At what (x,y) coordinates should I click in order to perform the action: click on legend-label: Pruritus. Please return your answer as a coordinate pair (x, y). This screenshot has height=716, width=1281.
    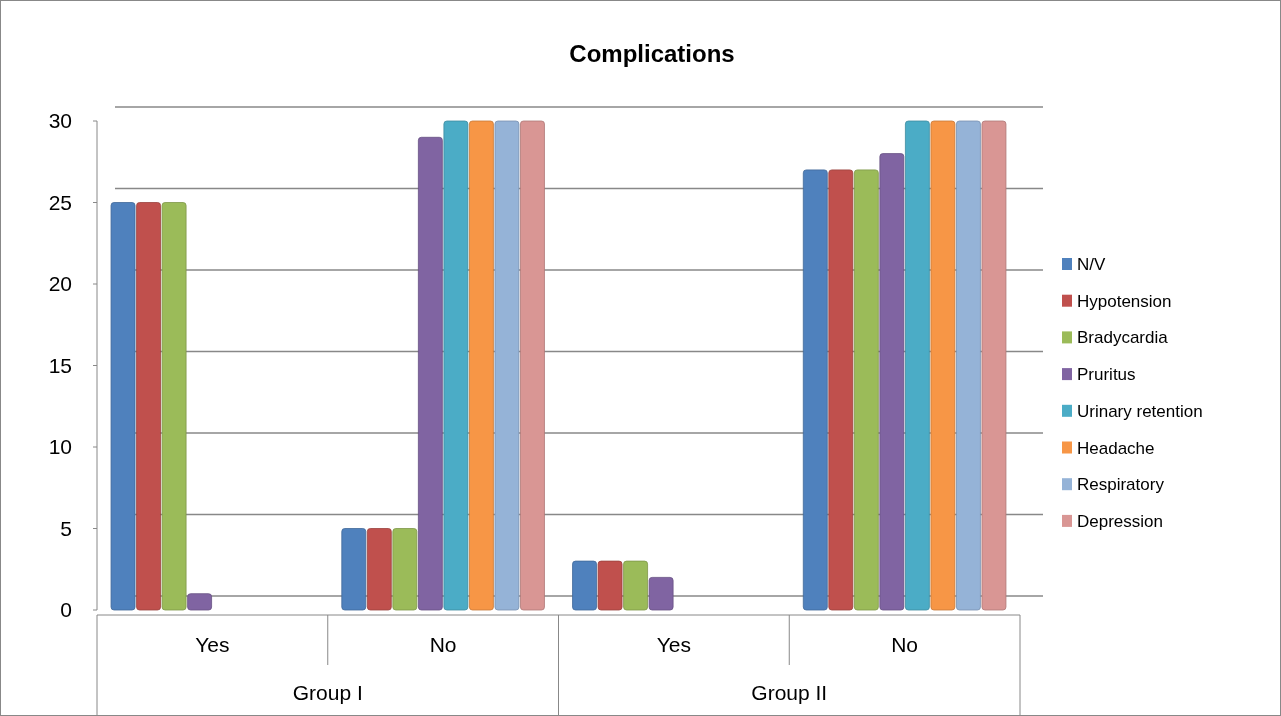
    Looking at the image, I should click on (1106, 375).